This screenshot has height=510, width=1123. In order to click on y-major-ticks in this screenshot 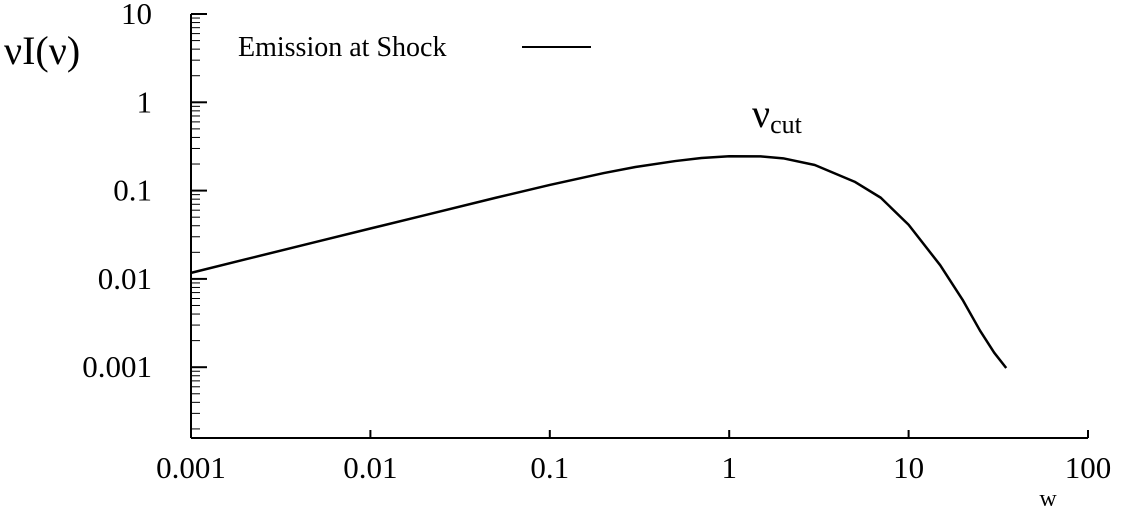, I will do `click(199, 191)`.